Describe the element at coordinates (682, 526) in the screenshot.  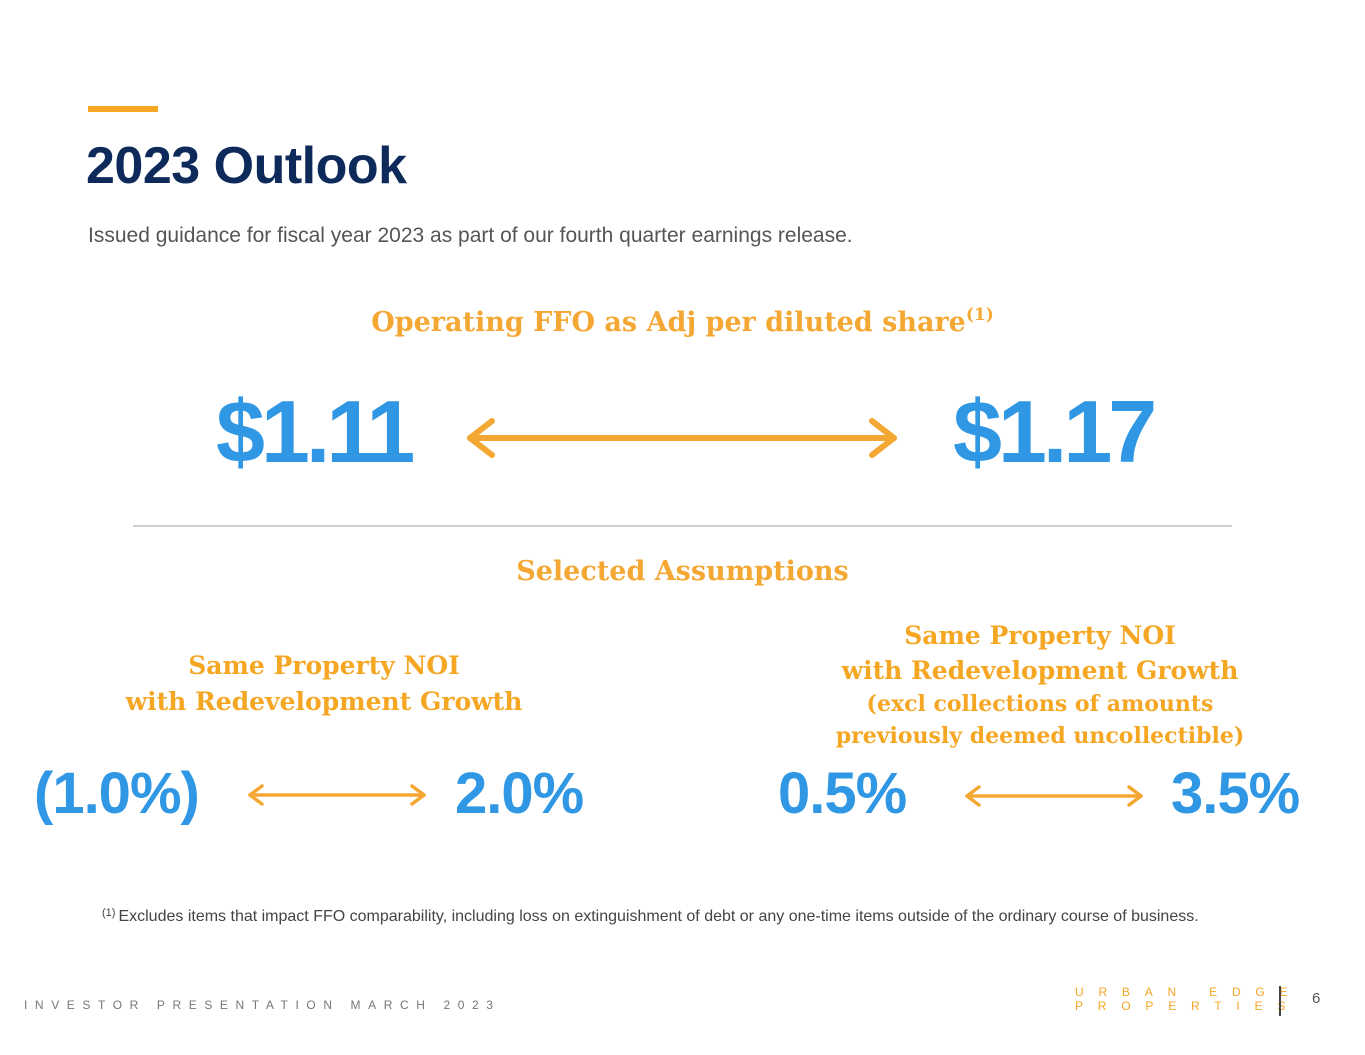
I see `section-divider` at that location.